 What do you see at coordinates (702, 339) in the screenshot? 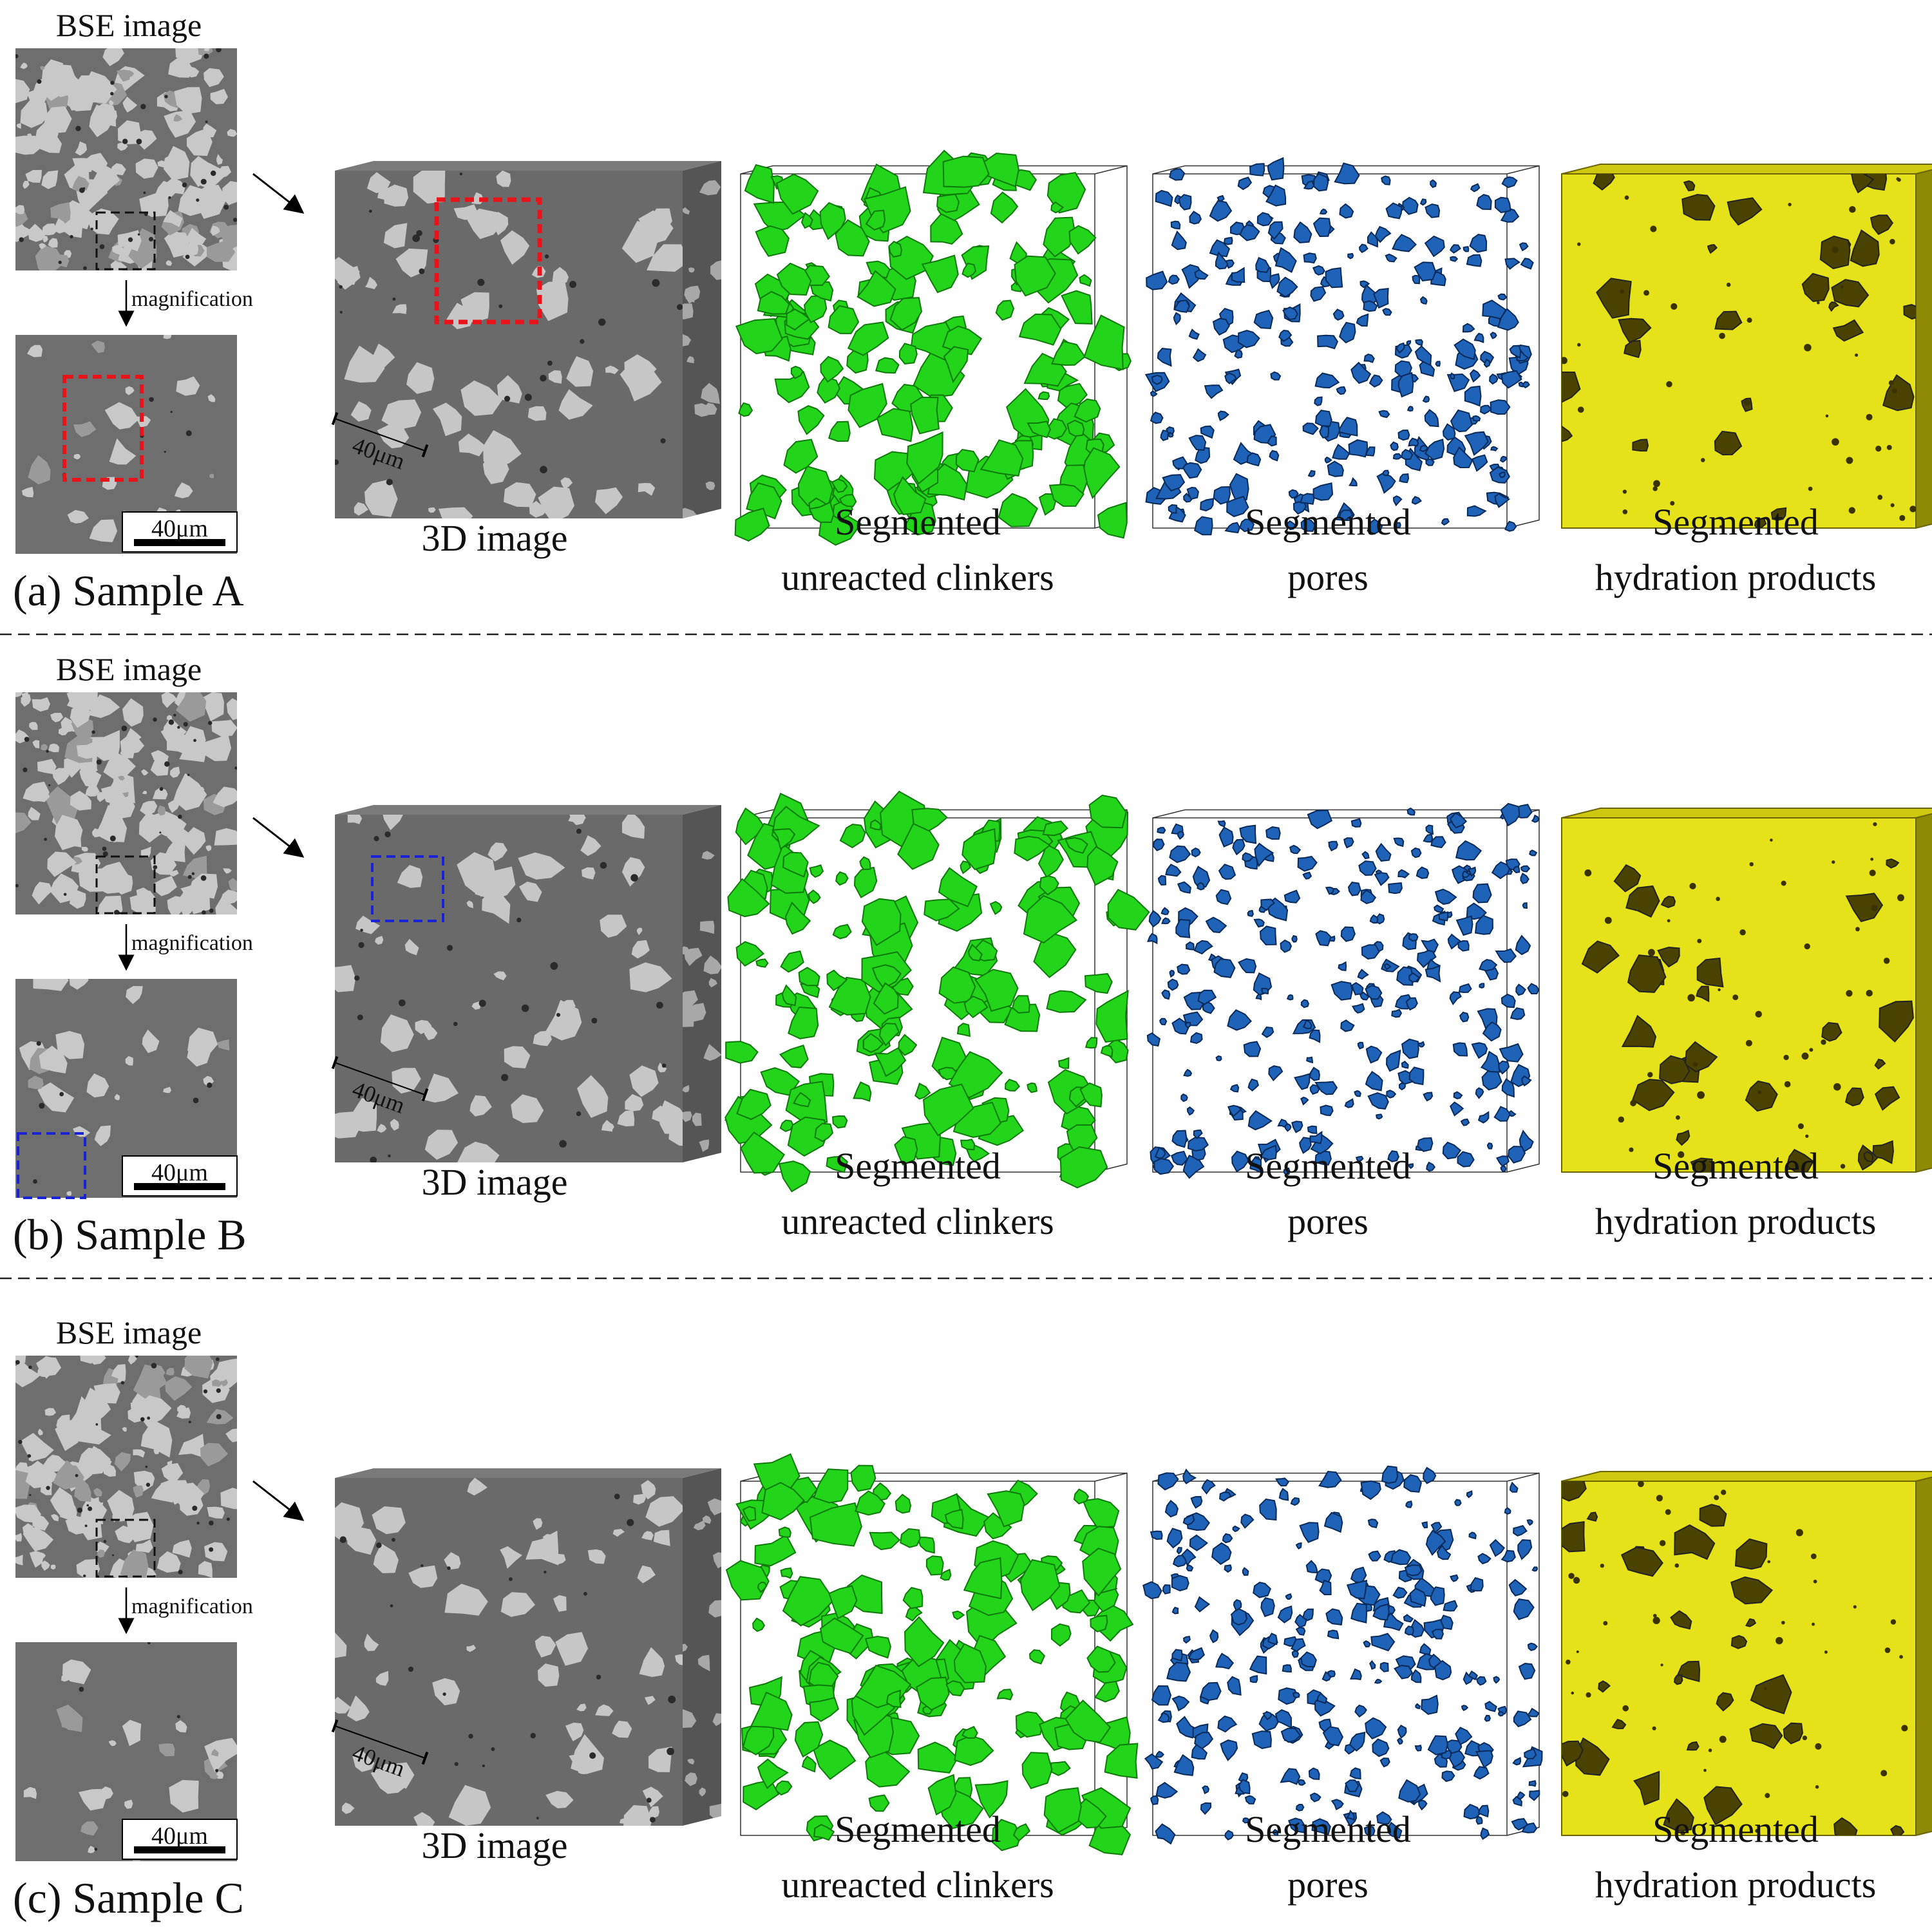
I see `cube-right-face` at bounding box center [702, 339].